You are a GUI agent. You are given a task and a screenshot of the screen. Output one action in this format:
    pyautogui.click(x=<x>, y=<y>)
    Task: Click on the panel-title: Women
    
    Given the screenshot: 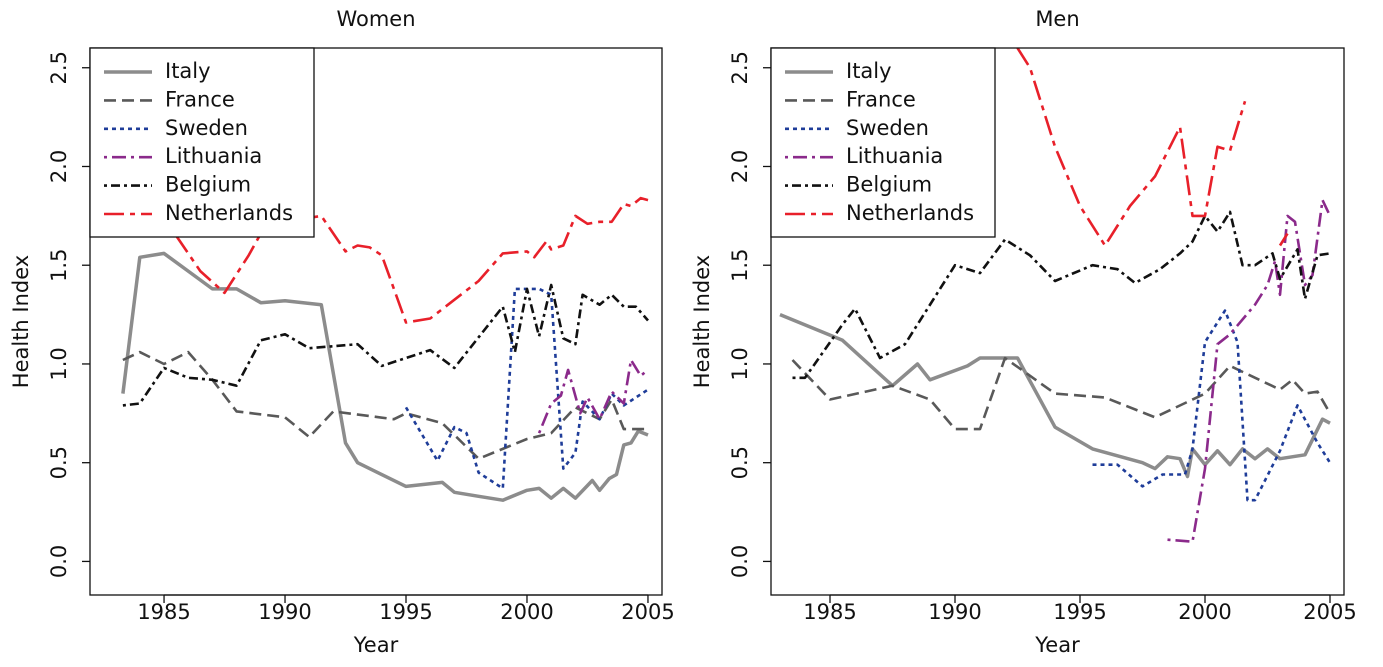 What is the action you would take?
    pyautogui.click(x=375, y=19)
    